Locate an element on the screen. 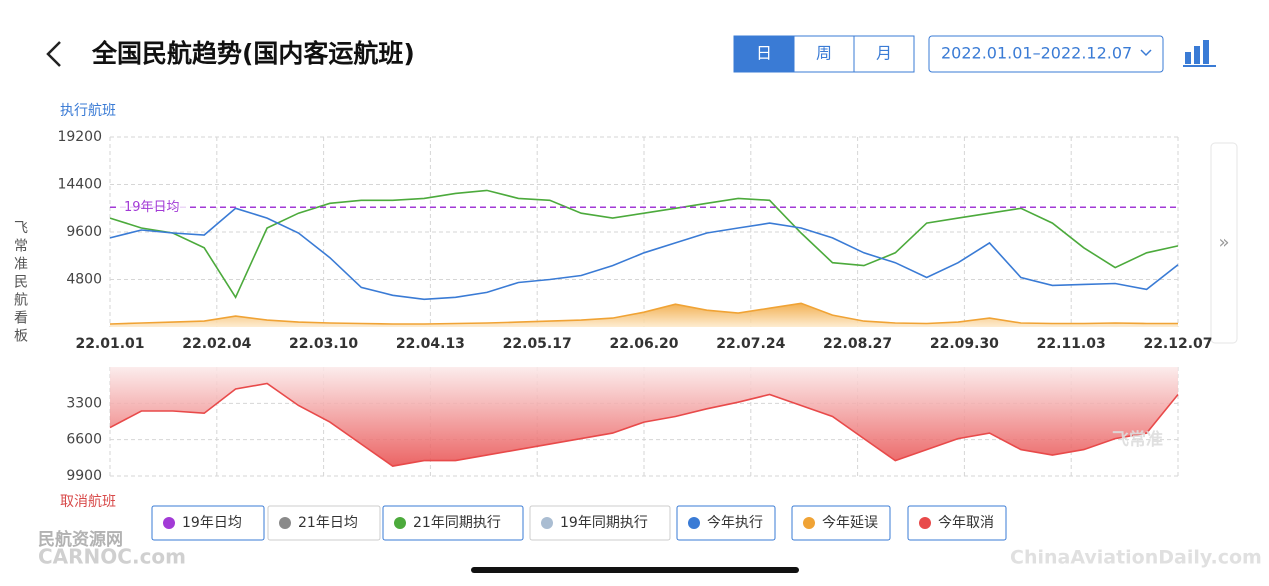 This screenshot has width=1269, height=586. tab-label: 月 is located at coordinates (884, 53).